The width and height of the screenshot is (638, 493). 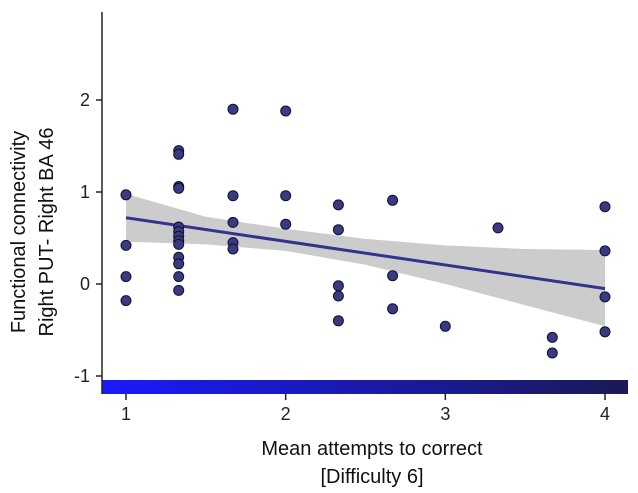 I want to click on x-tick-label: 3, so click(x=445, y=414).